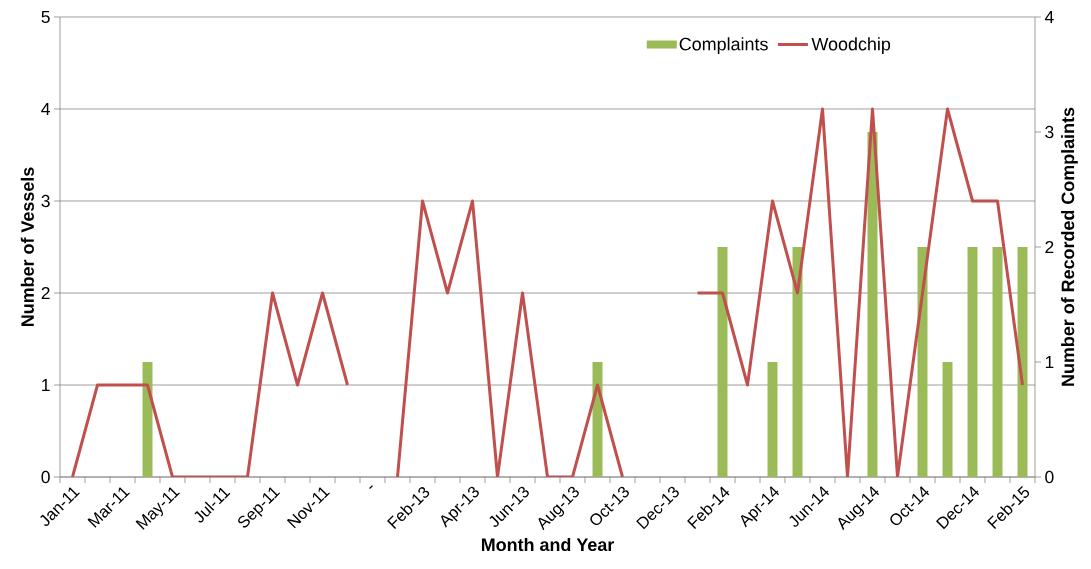 This screenshot has width=1091, height=569. What do you see at coordinates (45, 477) in the screenshot?
I see `y-tick-label: 0` at bounding box center [45, 477].